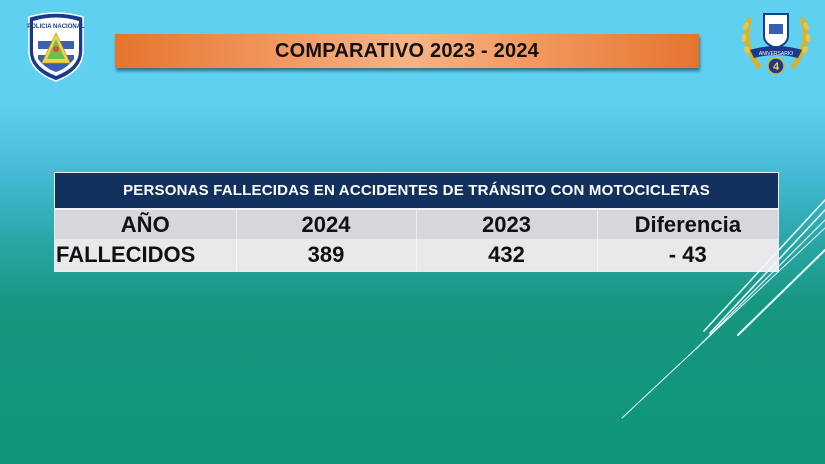 This screenshot has width=825, height=464. What do you see at coordinates (325, 255) in the screenshot?
I see `value-2024: 389` at bounding box center [325, 255].